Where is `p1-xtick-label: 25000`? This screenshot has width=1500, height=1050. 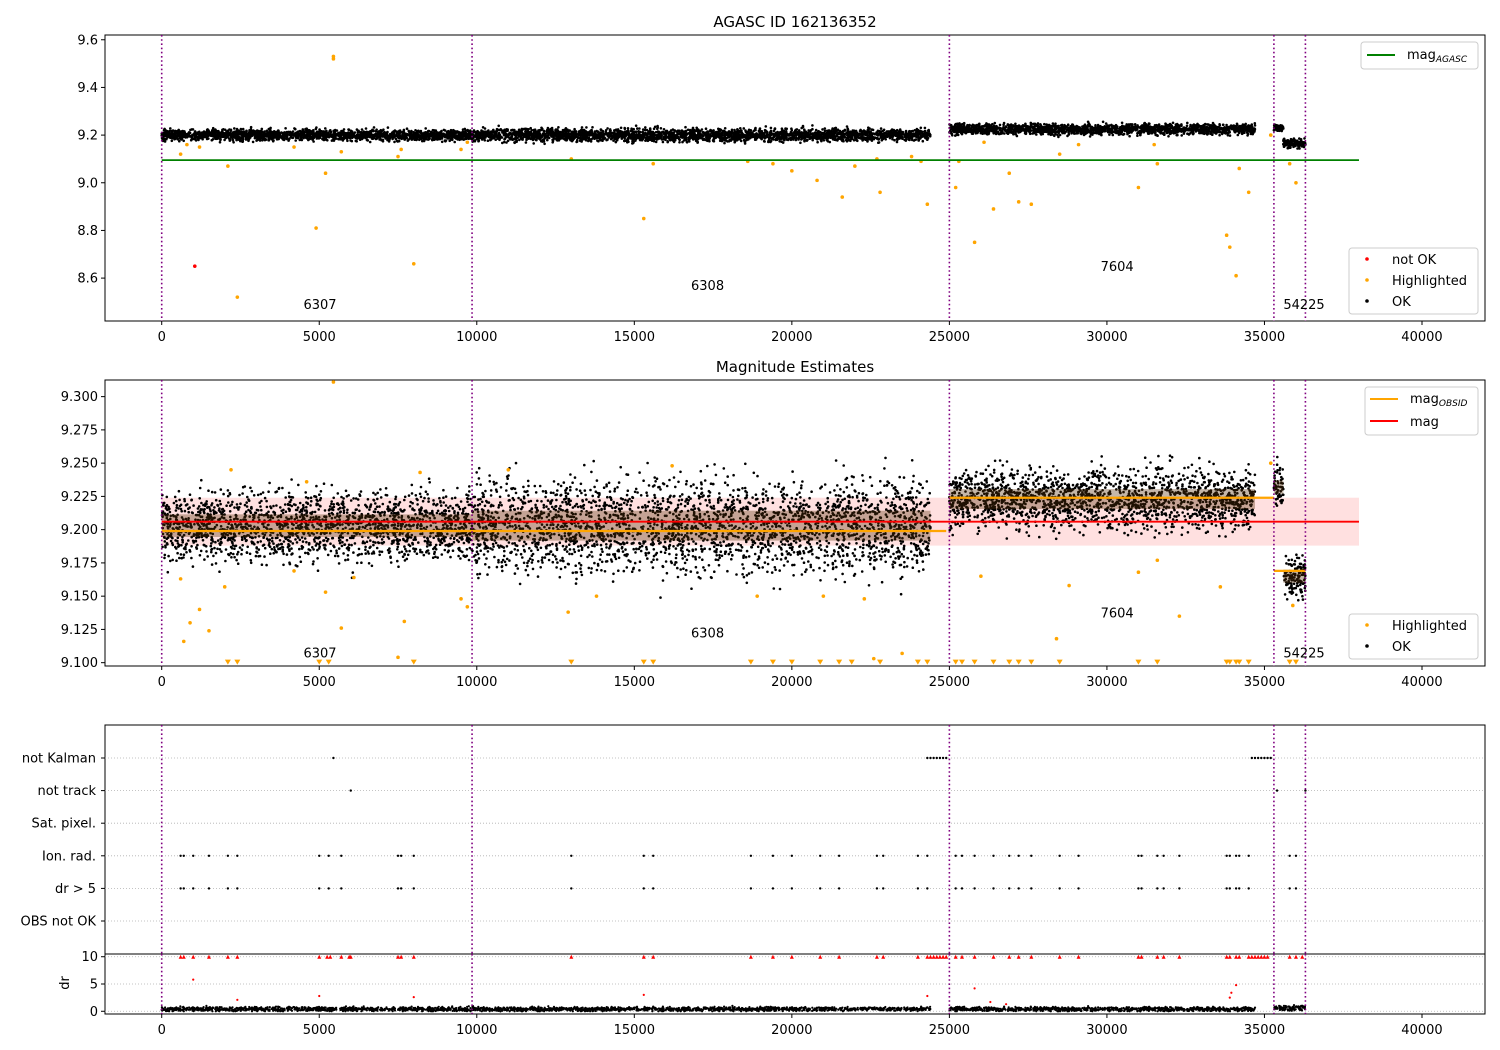
p1-xtick-label: 25000 is located at coordinates (949, 337).